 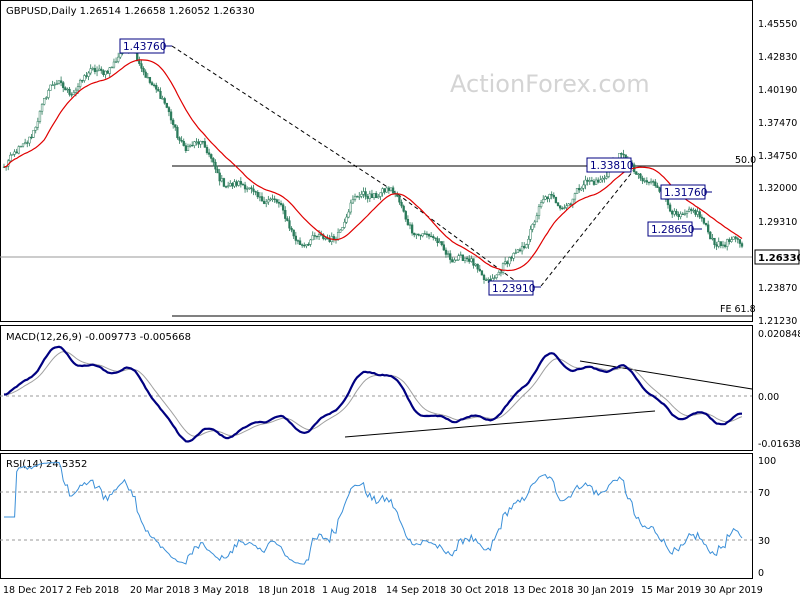 I want to click on date-label: 30 Apr 2019, so click(x=733, y=590).